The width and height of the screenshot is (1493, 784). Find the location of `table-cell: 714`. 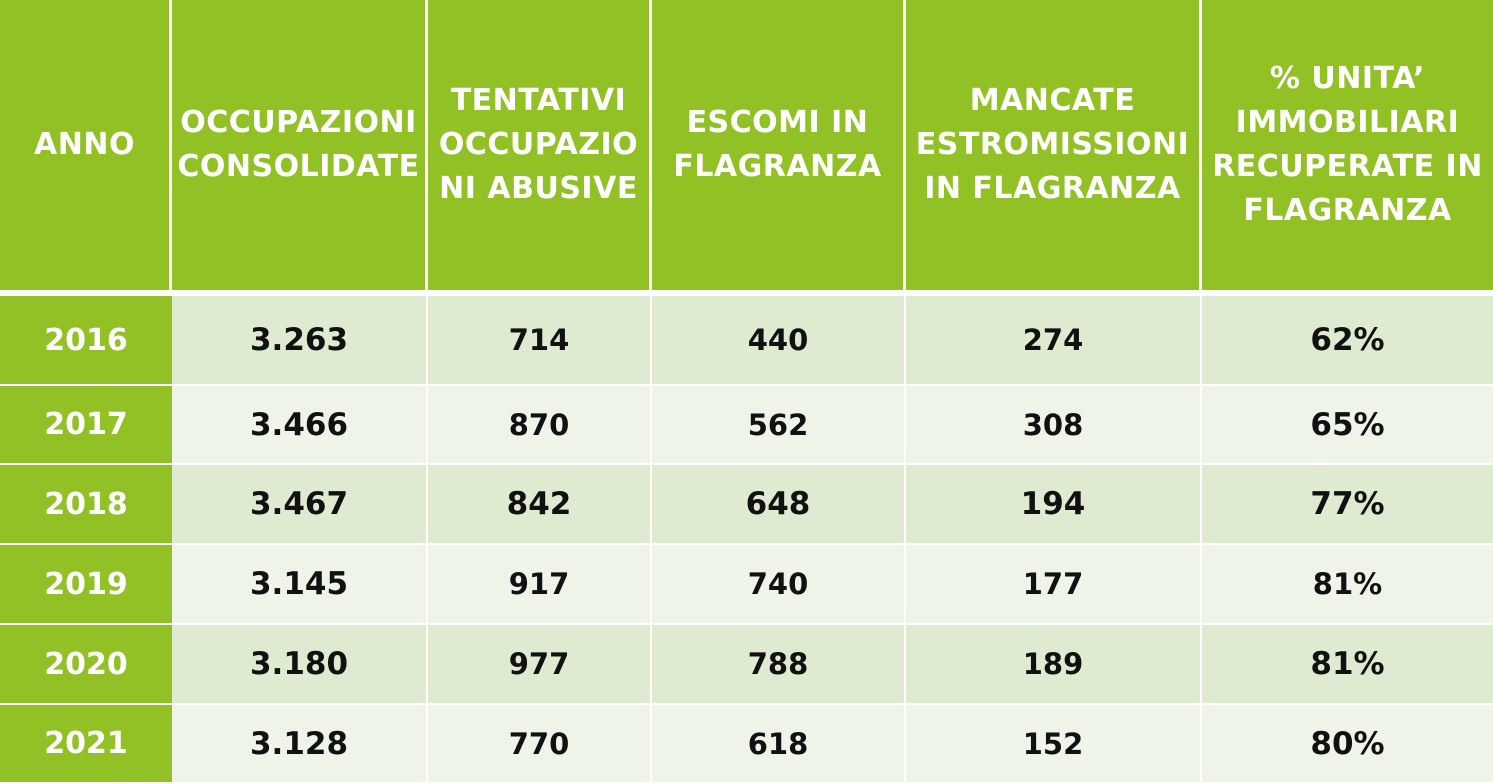

table-cell: 714 is located at coordinates (540, 341).